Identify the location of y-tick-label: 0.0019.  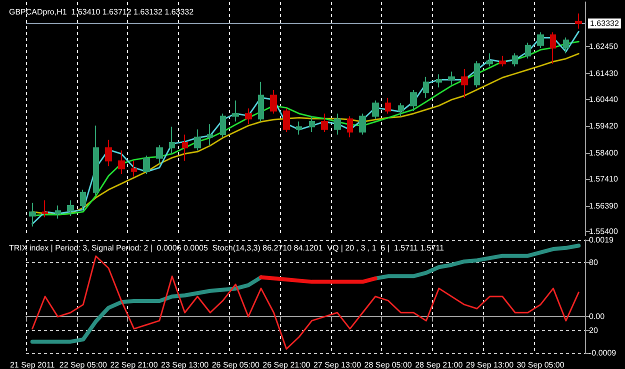
(601, 240).